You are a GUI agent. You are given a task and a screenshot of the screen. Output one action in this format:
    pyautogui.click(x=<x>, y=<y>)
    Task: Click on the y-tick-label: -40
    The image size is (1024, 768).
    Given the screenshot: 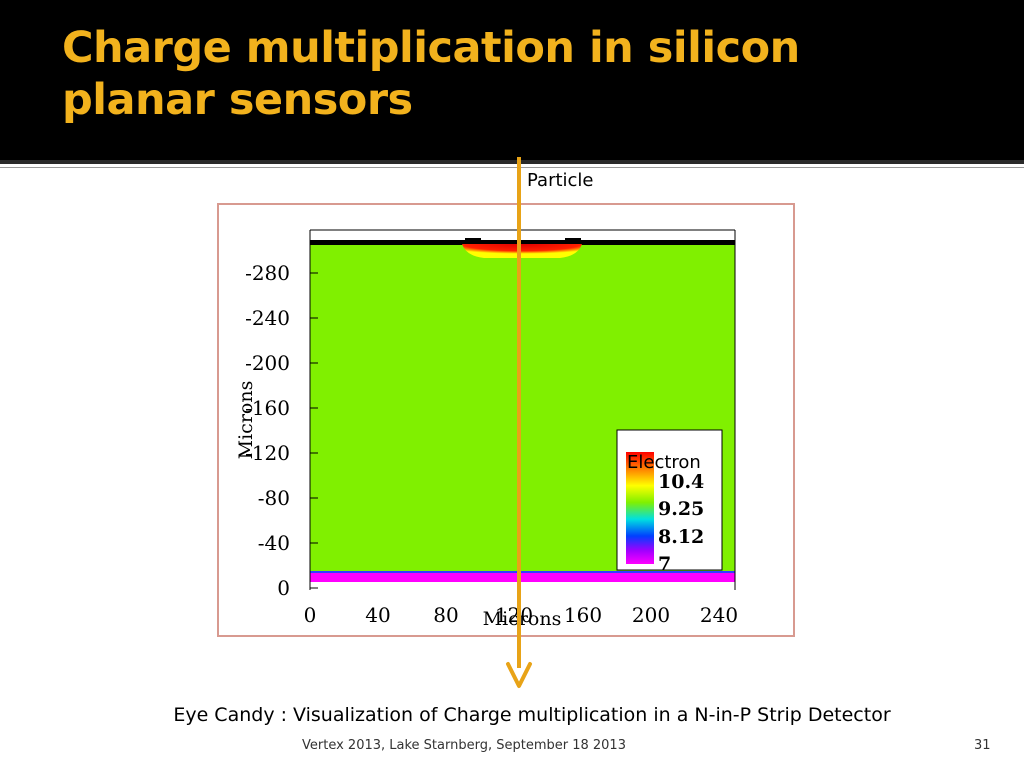 What is the action you would take?
    pyautogui.click(x=274, y=543)
    